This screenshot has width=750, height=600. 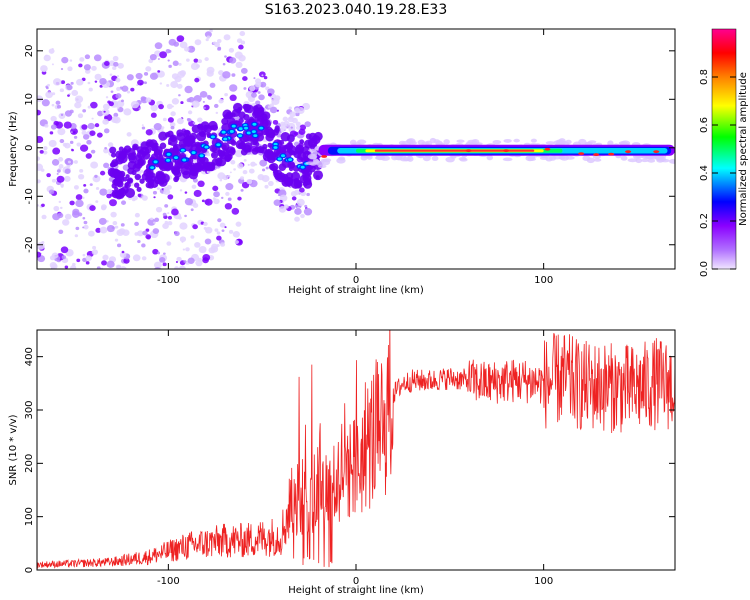 What do you see at coordinates (29, 196) in the screenshot?
I see `y-tick-label: -10` at bounding box center [29, 196].